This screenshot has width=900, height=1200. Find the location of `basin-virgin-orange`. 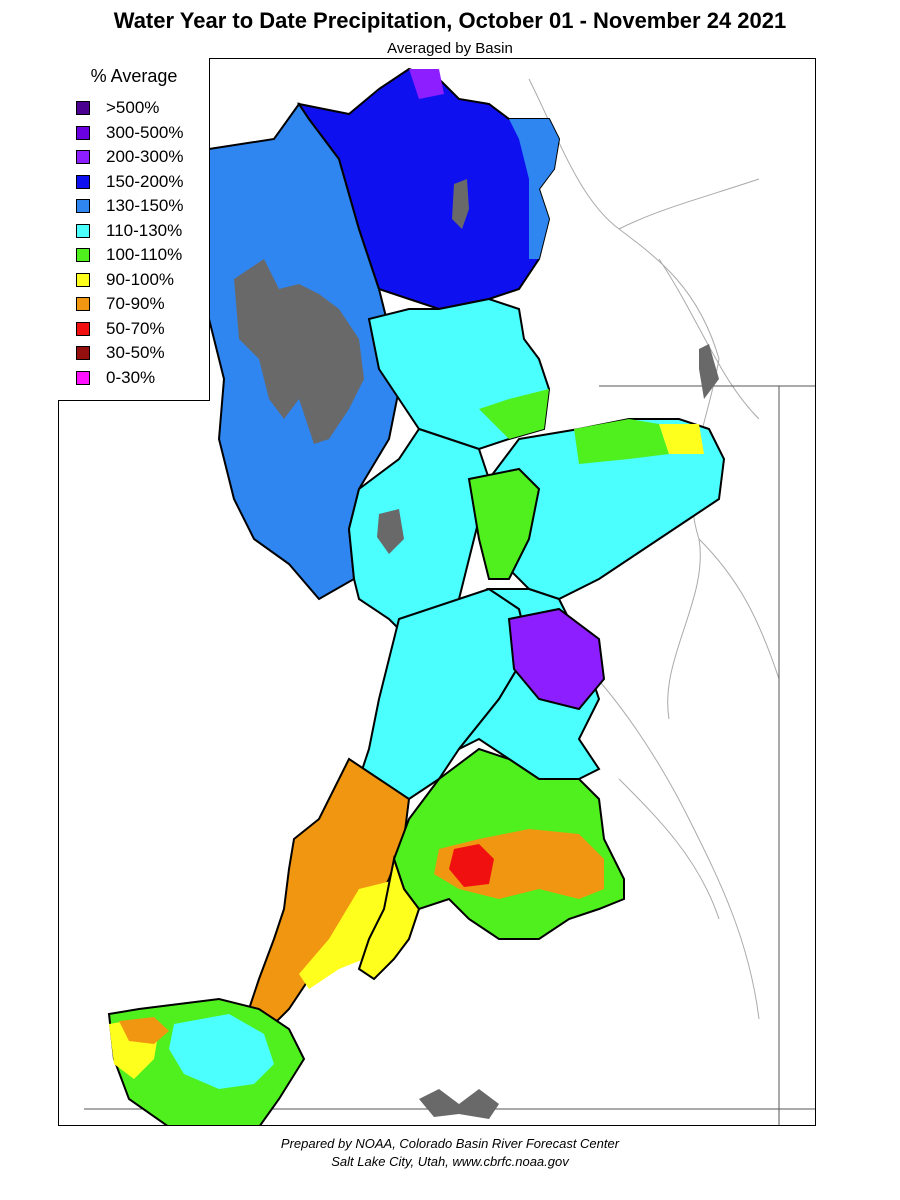

basin-virgin-orange is located at coordinates (144, 1030).